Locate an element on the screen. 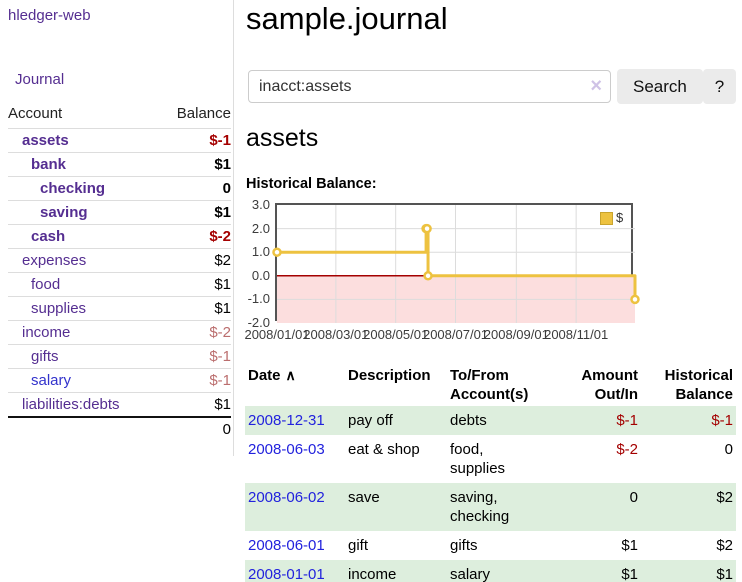 Image resolution: width=742 pixels, height=582 pixels. sidebar-divider is located at coordinates (233, 228).